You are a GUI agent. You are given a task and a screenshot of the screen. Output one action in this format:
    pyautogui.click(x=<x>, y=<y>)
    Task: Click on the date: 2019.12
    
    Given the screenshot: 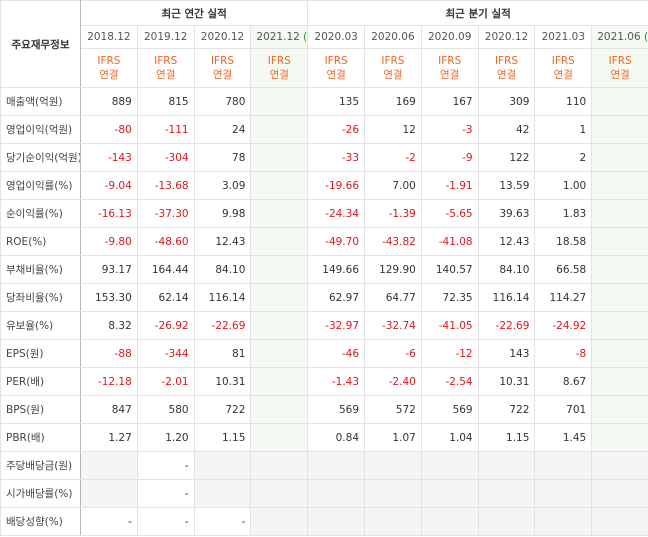 What is the action you would take?
    pyautogui.click(x=165, y=37)
    